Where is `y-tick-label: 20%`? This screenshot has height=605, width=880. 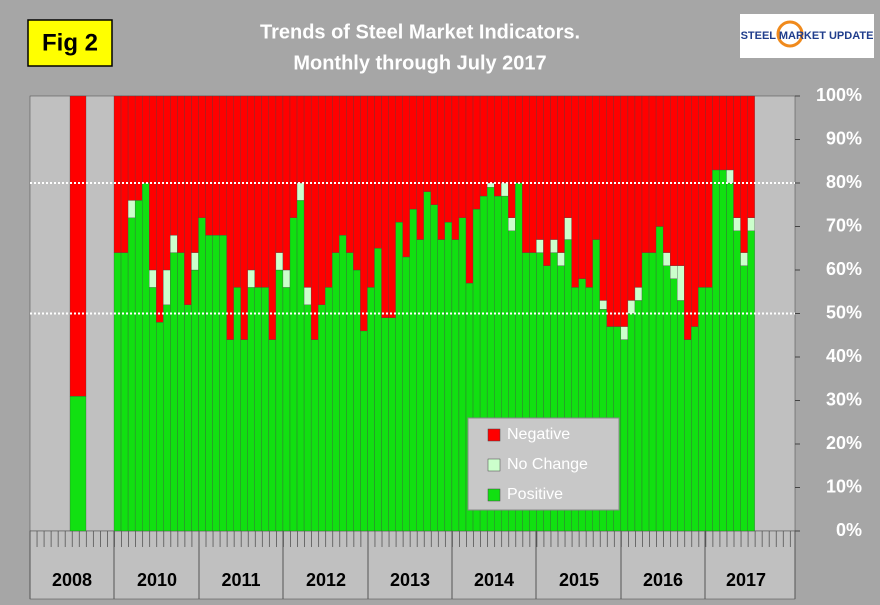
y-tick-label: 20% is located at coordinates (844, 443).